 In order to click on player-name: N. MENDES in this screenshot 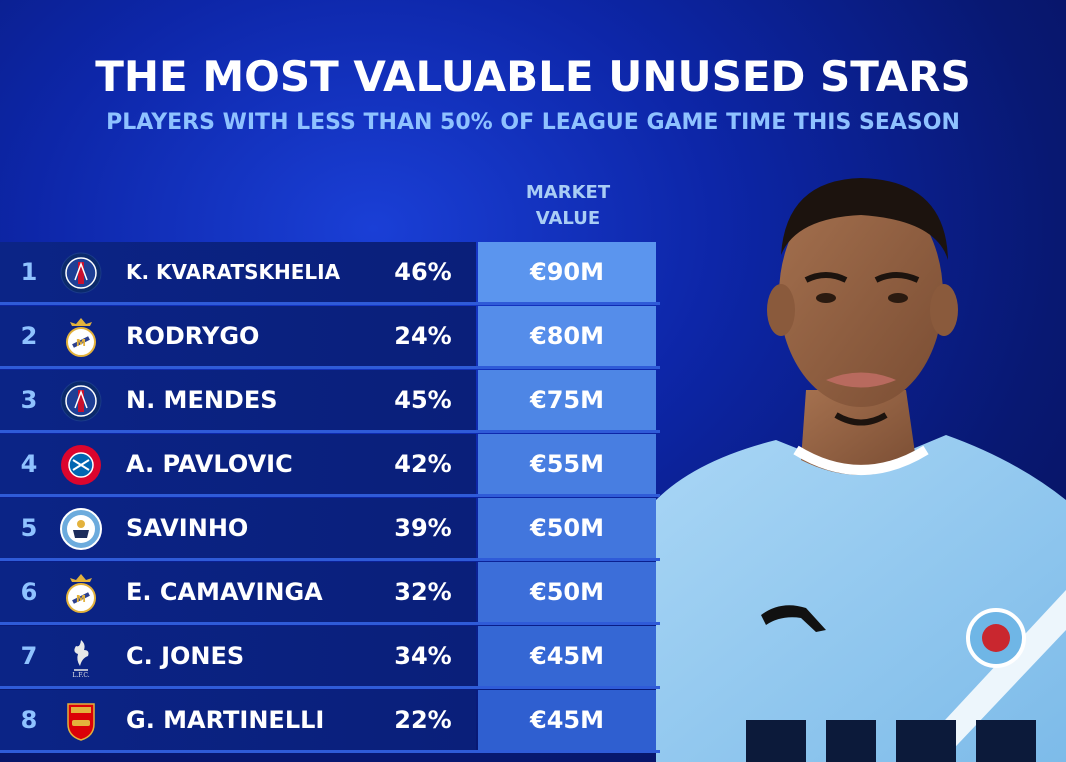, I will do `click(202, 400)`.